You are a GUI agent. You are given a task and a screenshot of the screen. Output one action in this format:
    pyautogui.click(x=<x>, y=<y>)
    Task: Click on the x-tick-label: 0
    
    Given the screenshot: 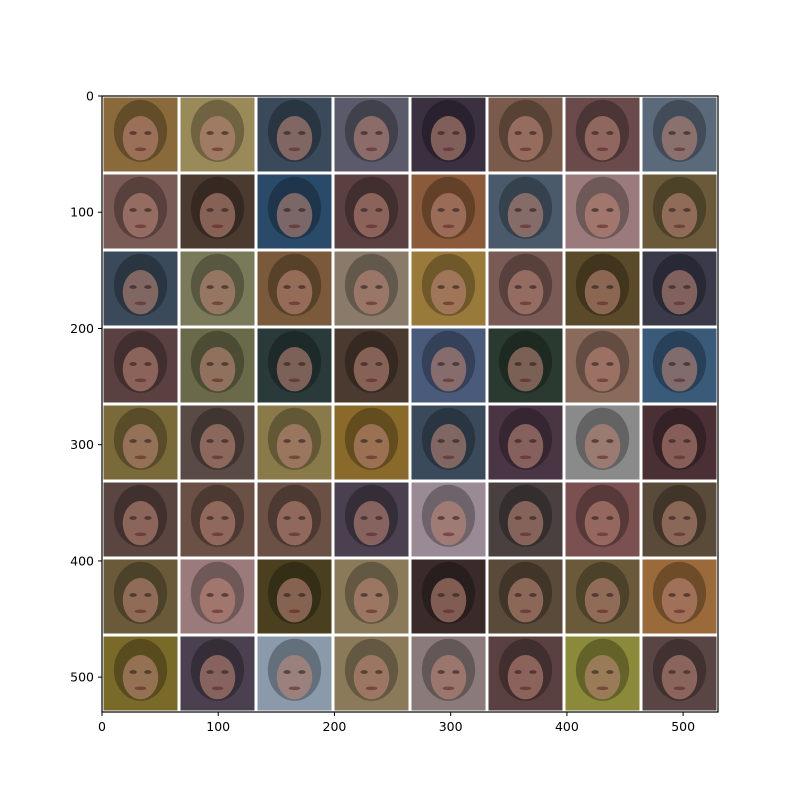 What is the action you would take?
    pyautogui.click(x=102, y=726)
    